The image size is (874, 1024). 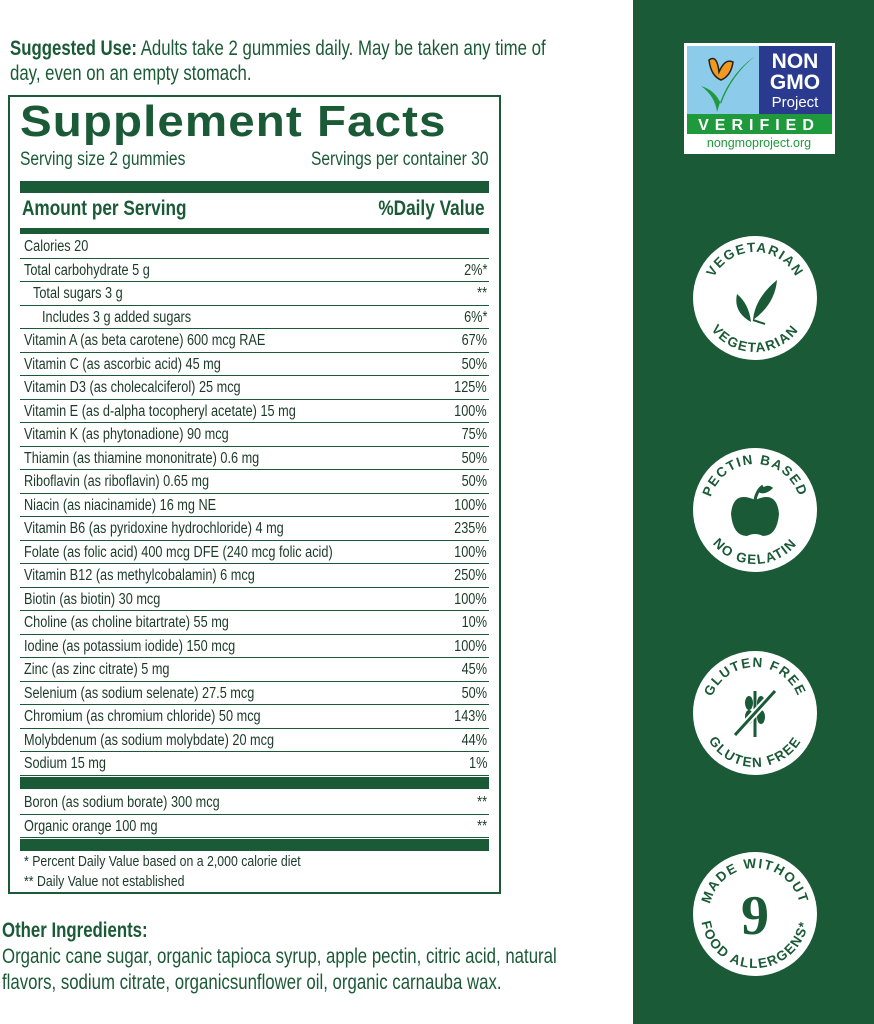 What do you see at coordinates (254, 294) in the screenshot?
I see `table-row: Total sugars 3 g **` at bounding box center [254, 294].